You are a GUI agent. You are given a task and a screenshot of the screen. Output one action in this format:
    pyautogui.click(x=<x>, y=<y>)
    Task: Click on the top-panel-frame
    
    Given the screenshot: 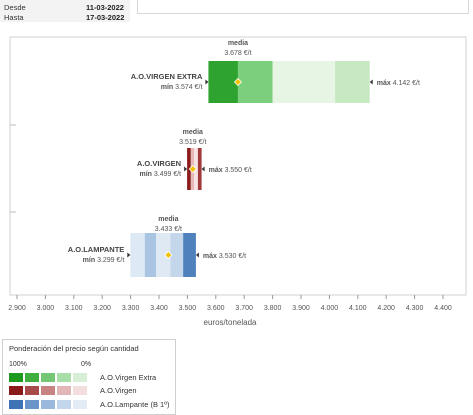 What is the action you would take?
    pyautogui.click(x=303, y=7)
    